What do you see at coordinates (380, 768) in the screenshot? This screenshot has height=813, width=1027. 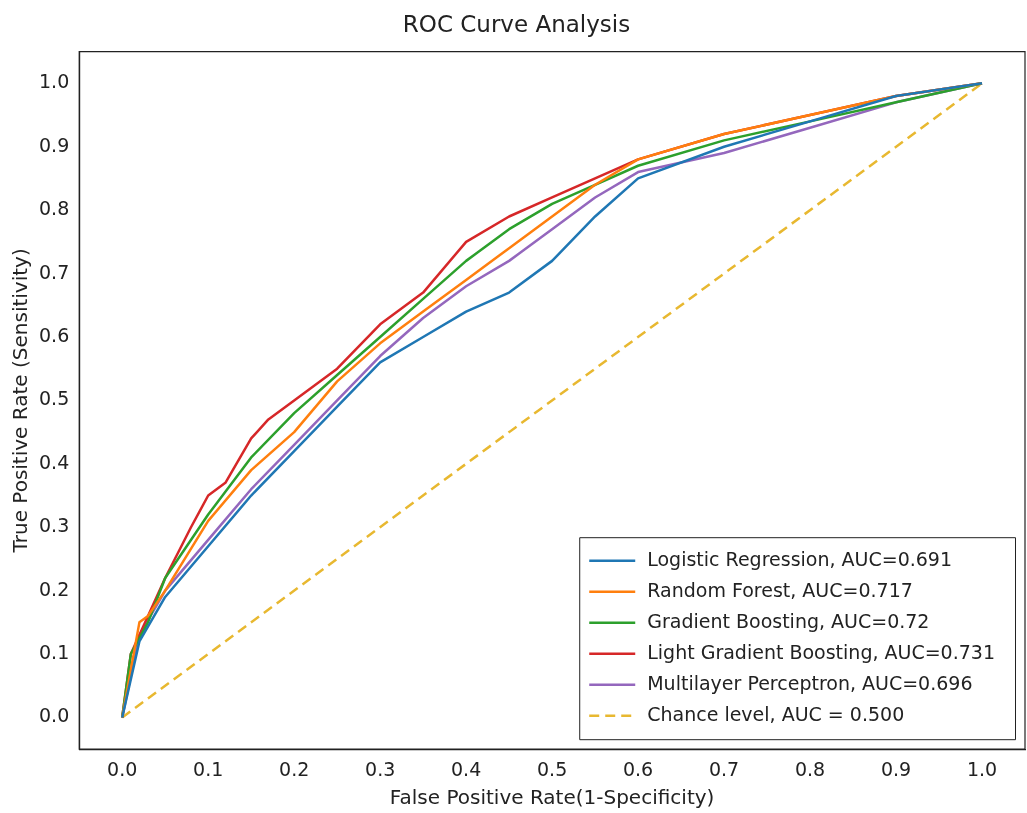 I see `x-tick-label: 0.3` at bounding box center [380, 768].